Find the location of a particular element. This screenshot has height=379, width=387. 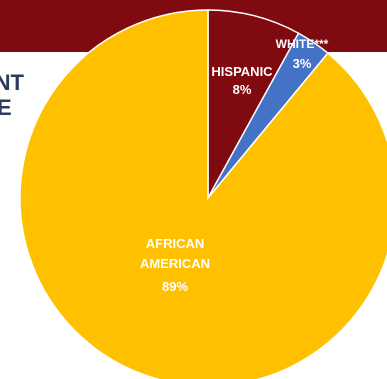

slice-value-african-american: 89% is located at coordinates (175, 286).